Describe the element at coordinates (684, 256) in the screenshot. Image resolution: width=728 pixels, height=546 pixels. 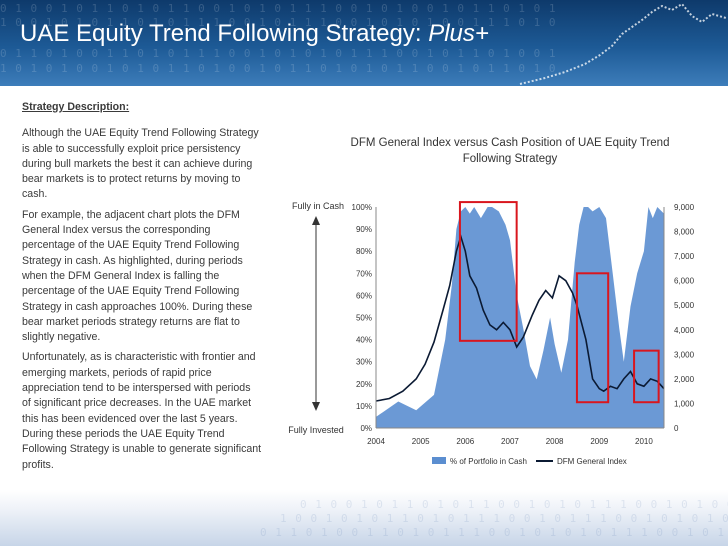
I see `y-right-tick-label: 7,000` at that location.